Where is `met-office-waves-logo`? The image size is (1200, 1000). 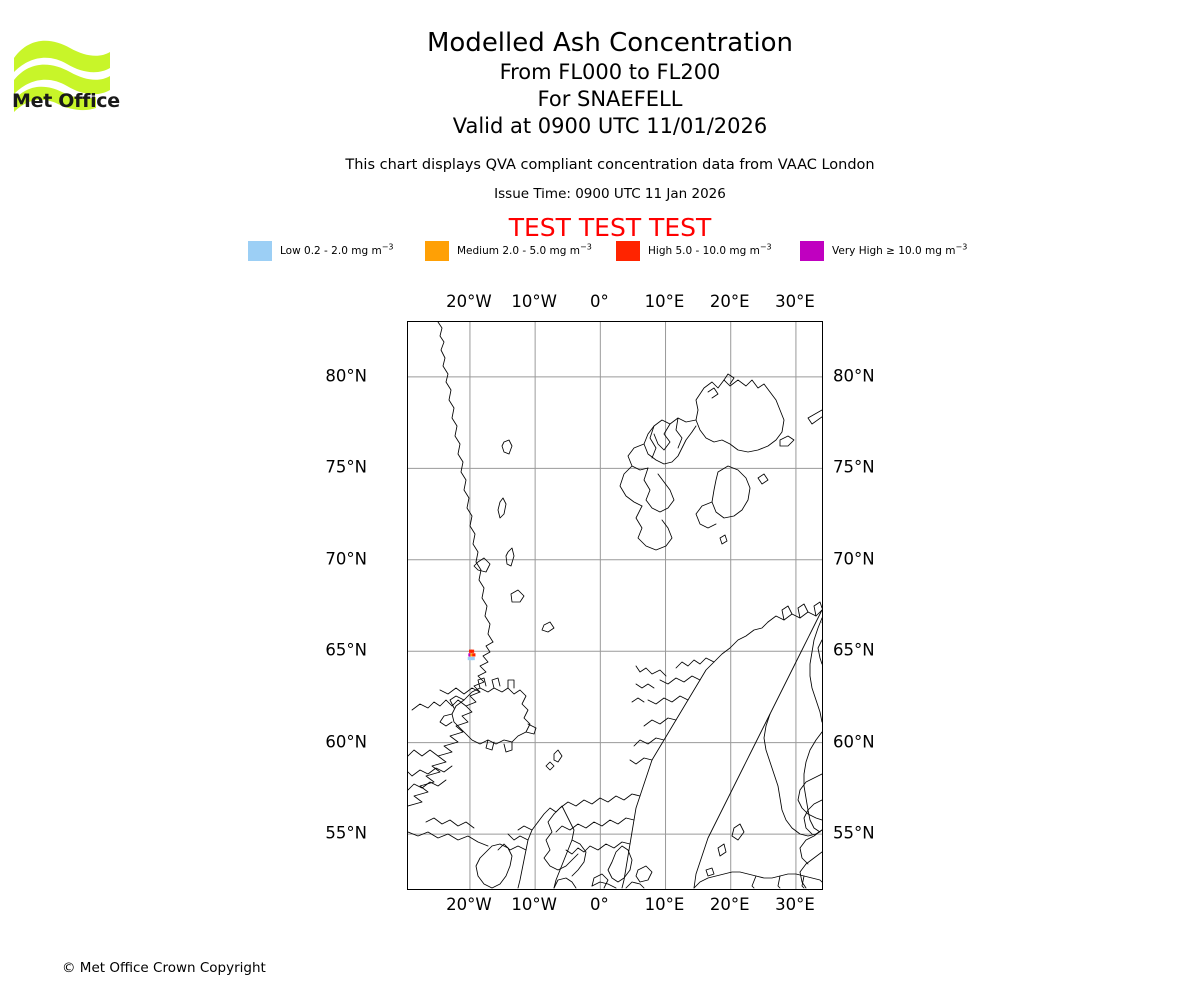 met-office-waves-logo is located at coordinates (62, 76).